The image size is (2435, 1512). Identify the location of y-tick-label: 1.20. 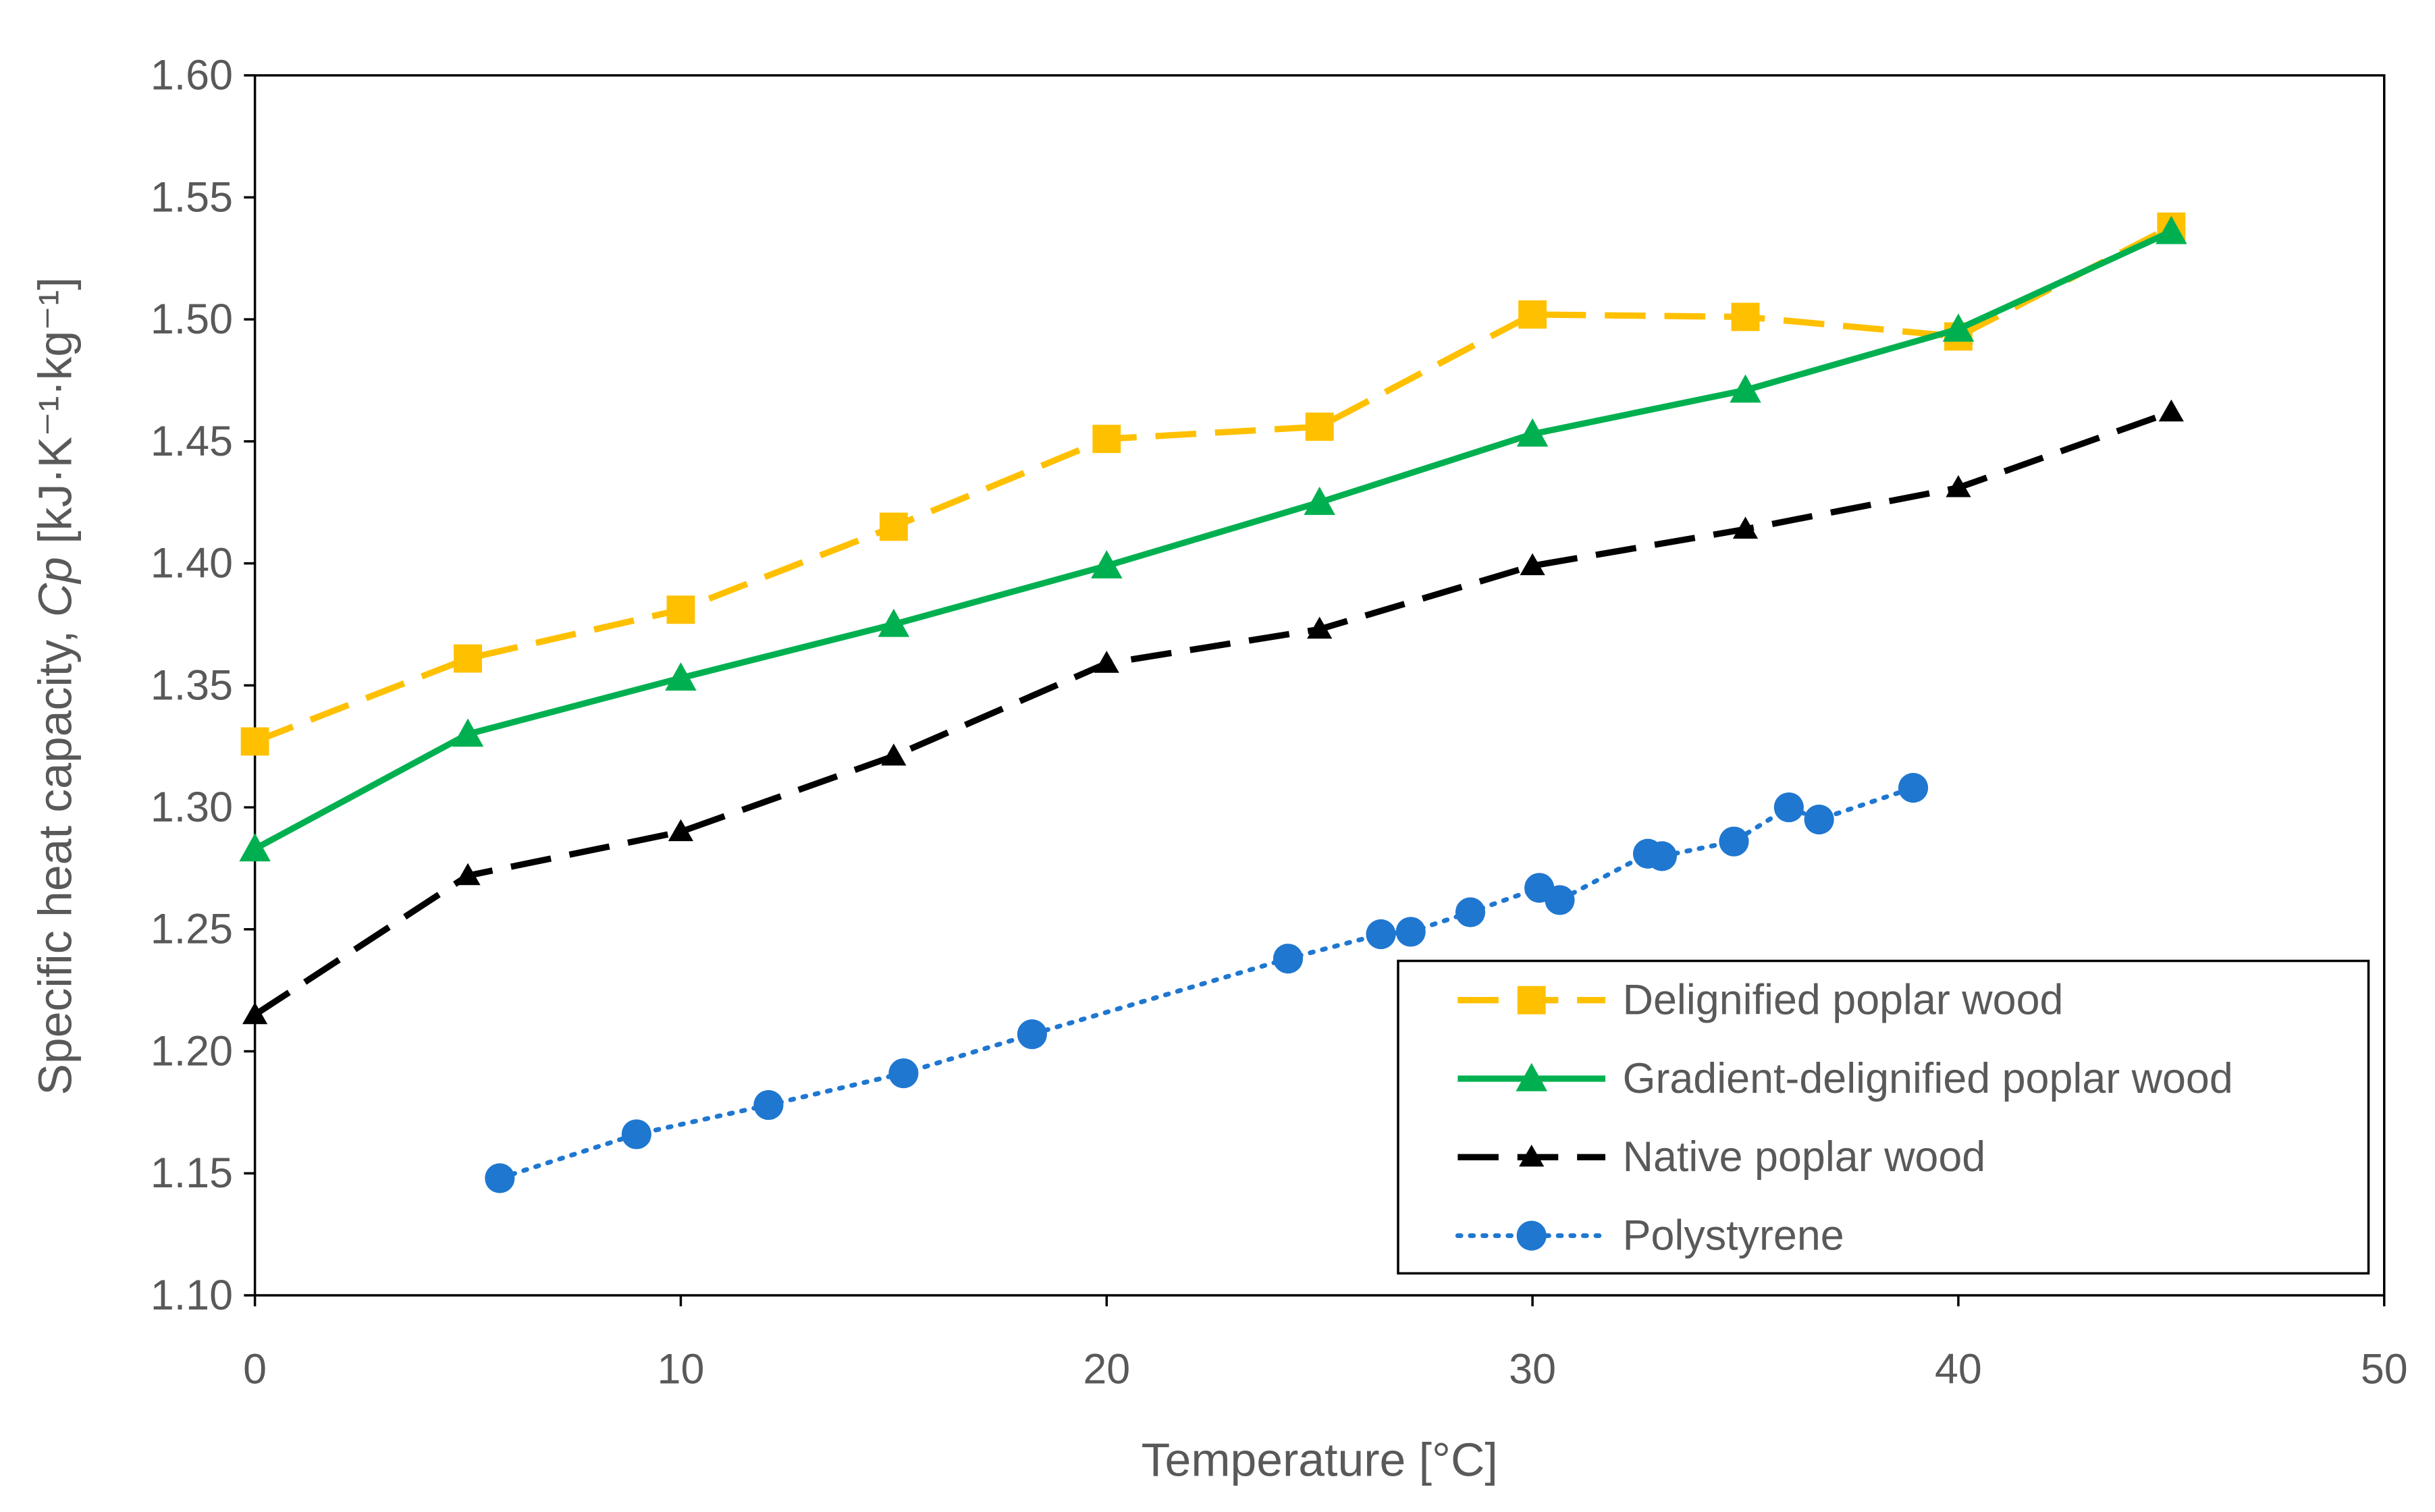
(192, 1051).